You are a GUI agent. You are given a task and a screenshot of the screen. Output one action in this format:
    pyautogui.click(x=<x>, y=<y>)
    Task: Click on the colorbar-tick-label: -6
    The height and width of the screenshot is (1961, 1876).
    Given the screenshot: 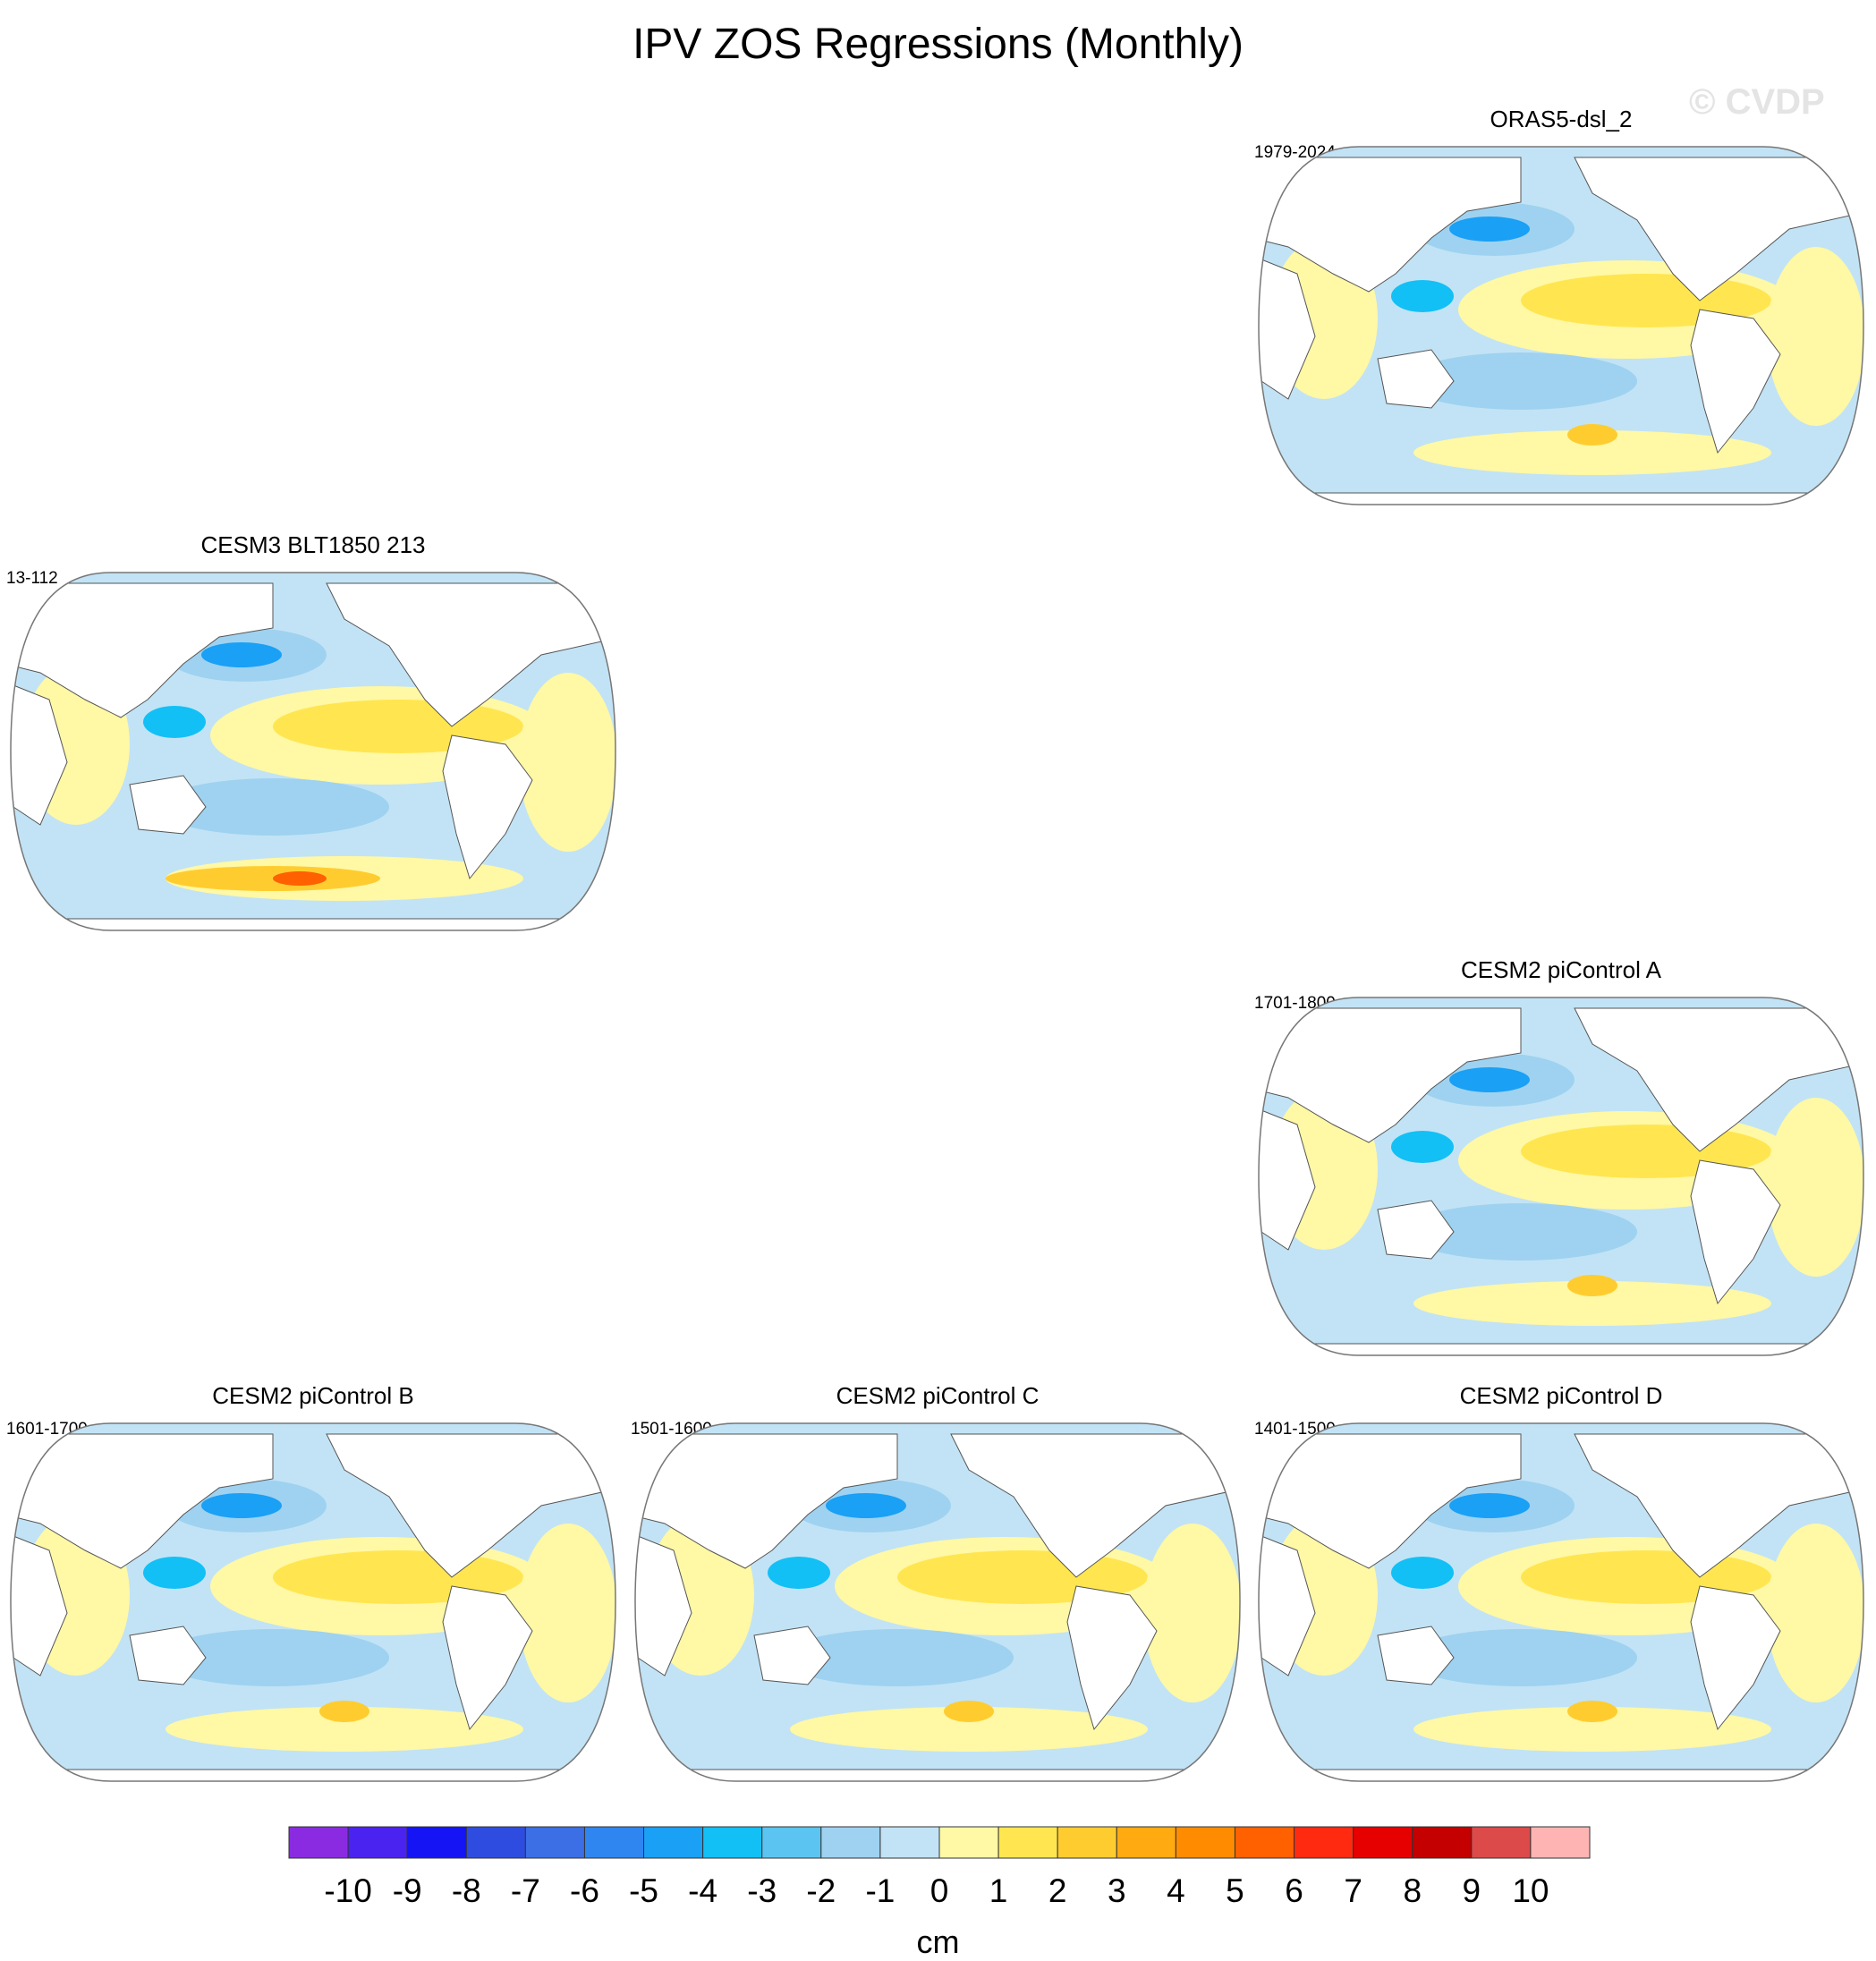 What is the action you would take?
    pyautogui.click(x=584, y=1891)
    